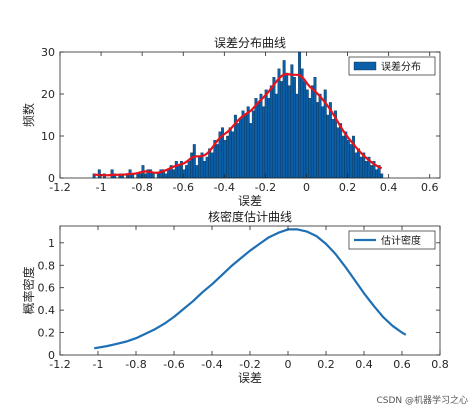  Describe the element at coordinates (47, 310) in the screenshot. I see `y-tick-label: 0.4` at that location.